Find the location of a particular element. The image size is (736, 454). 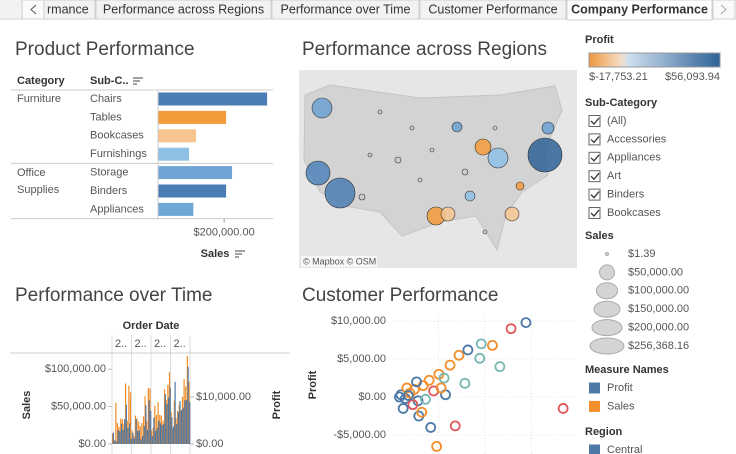

y-axis-label: Sales is located at coordinates (27, 405).